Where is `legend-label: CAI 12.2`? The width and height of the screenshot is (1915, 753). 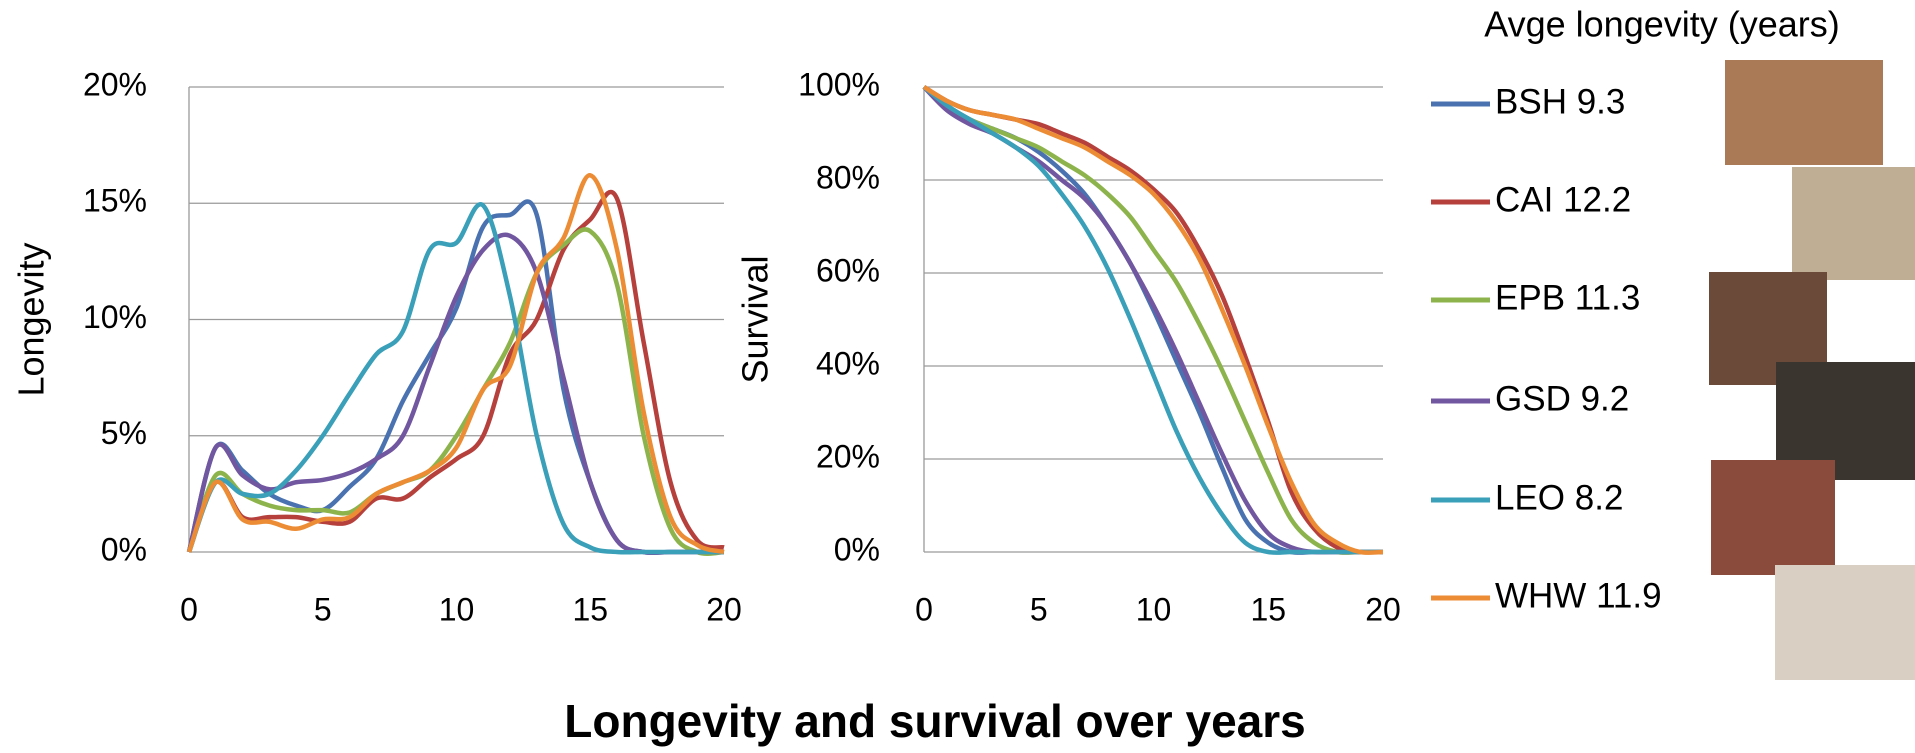
legend-label: CAI 12.2 is located at coordinates (1563, 199).